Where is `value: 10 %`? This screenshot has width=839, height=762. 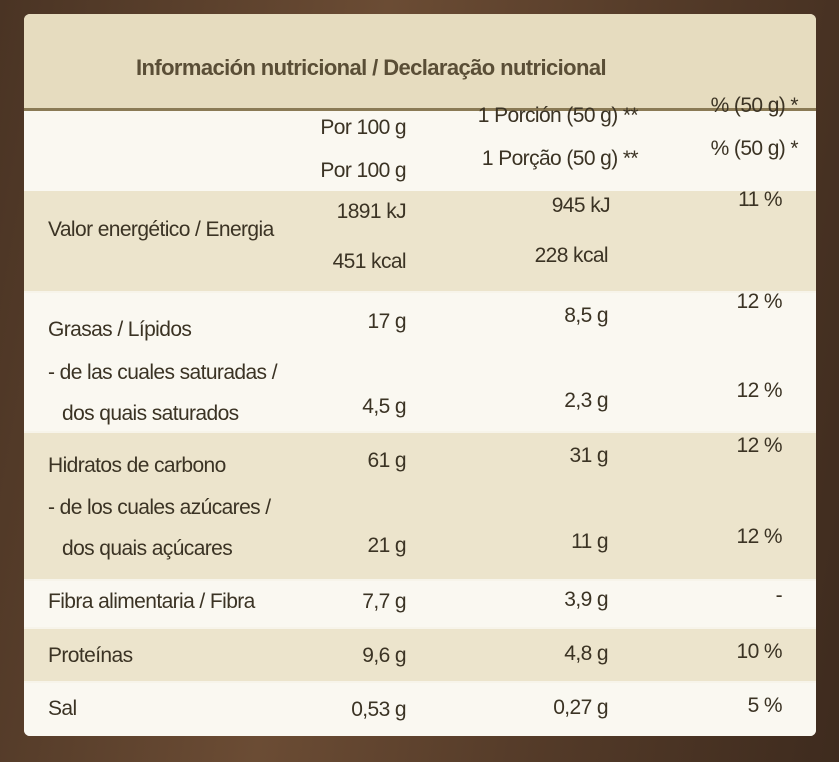 value: 10 % is located at coordinates (759, 651).